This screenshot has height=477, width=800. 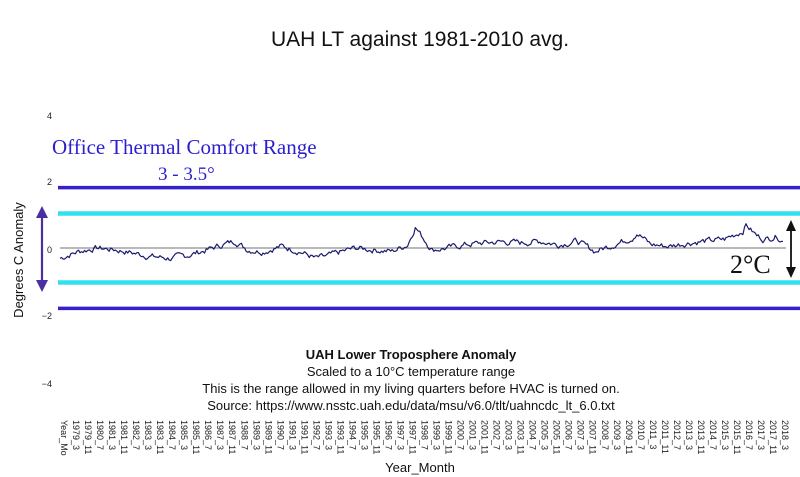 I want to click on x-tick-label: 2000_7, so click(x=461, y=435).